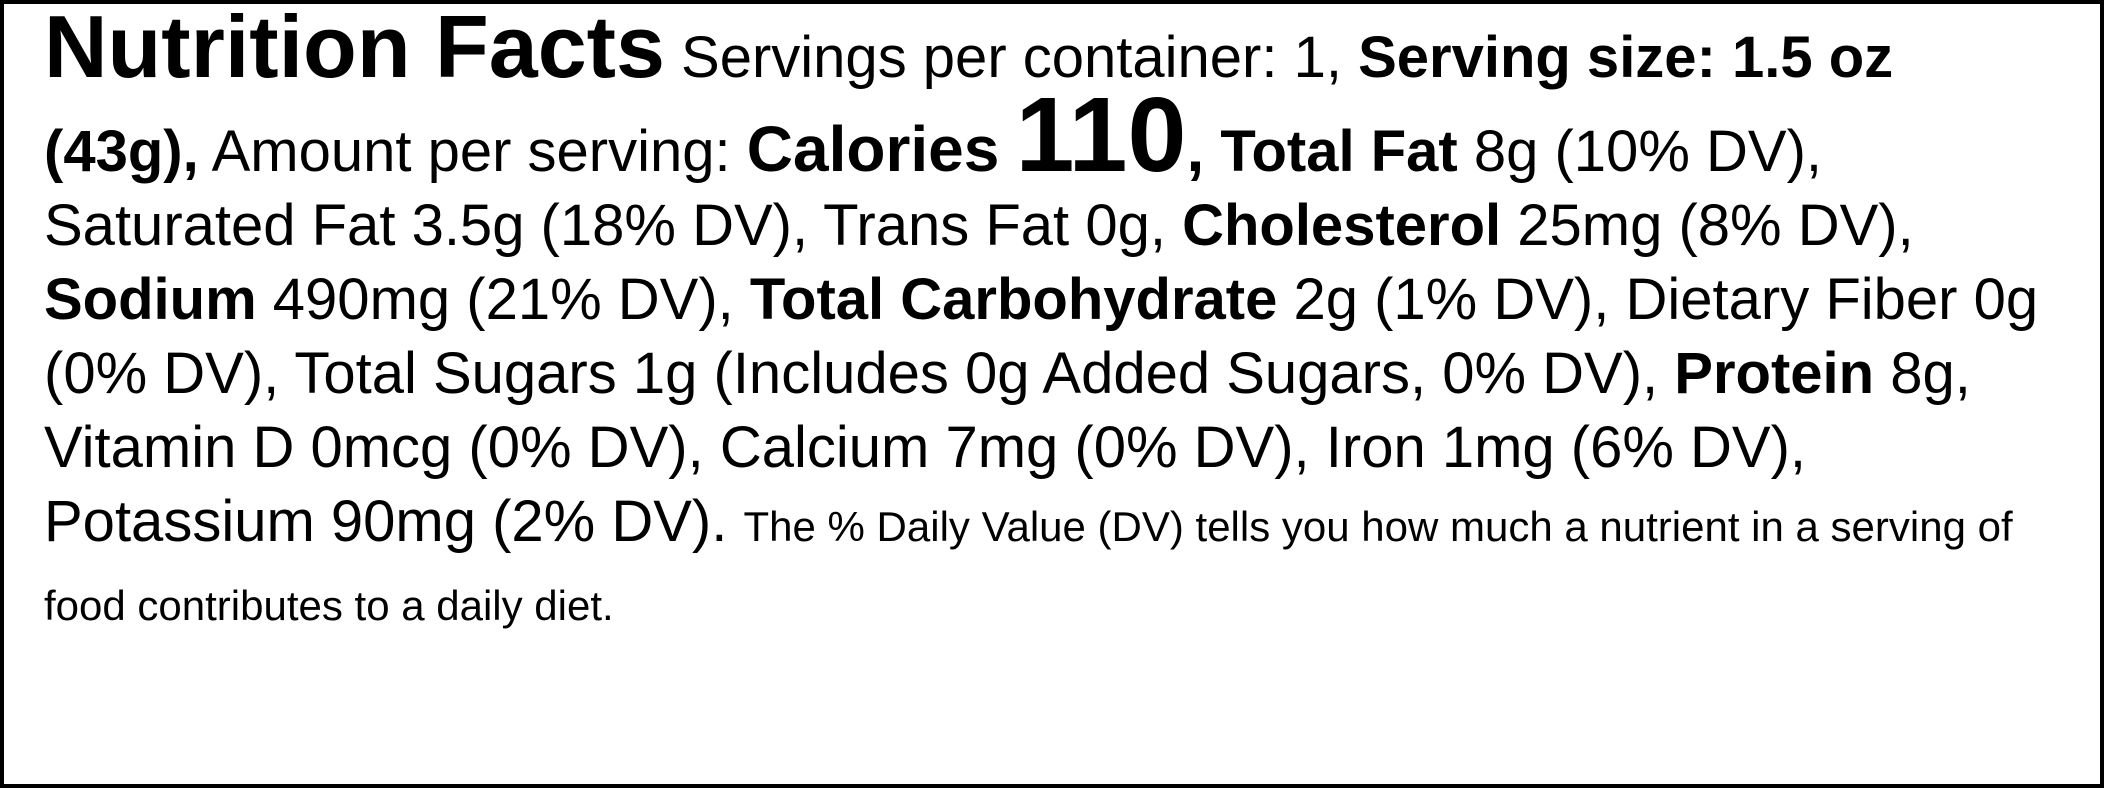  I want to click on nutrient-name: Vitamin D, so click(169, 447).